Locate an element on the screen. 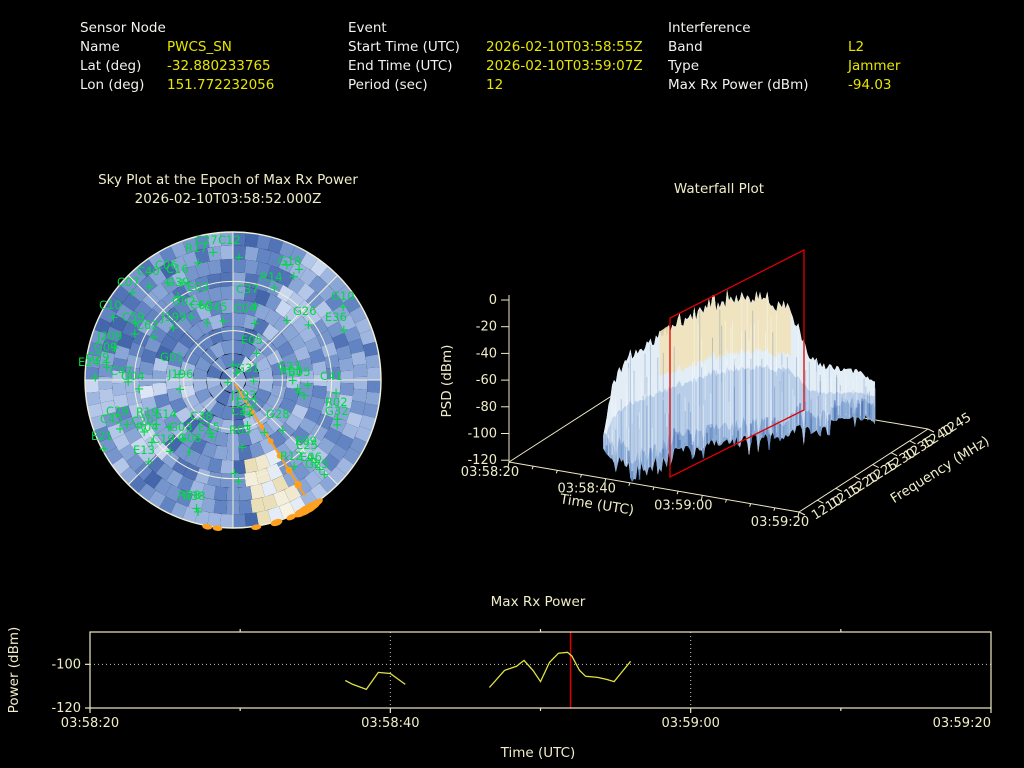 The height and width of the screenshot is (768, 1024). event-red-plane is located at coordinates (737, 363).